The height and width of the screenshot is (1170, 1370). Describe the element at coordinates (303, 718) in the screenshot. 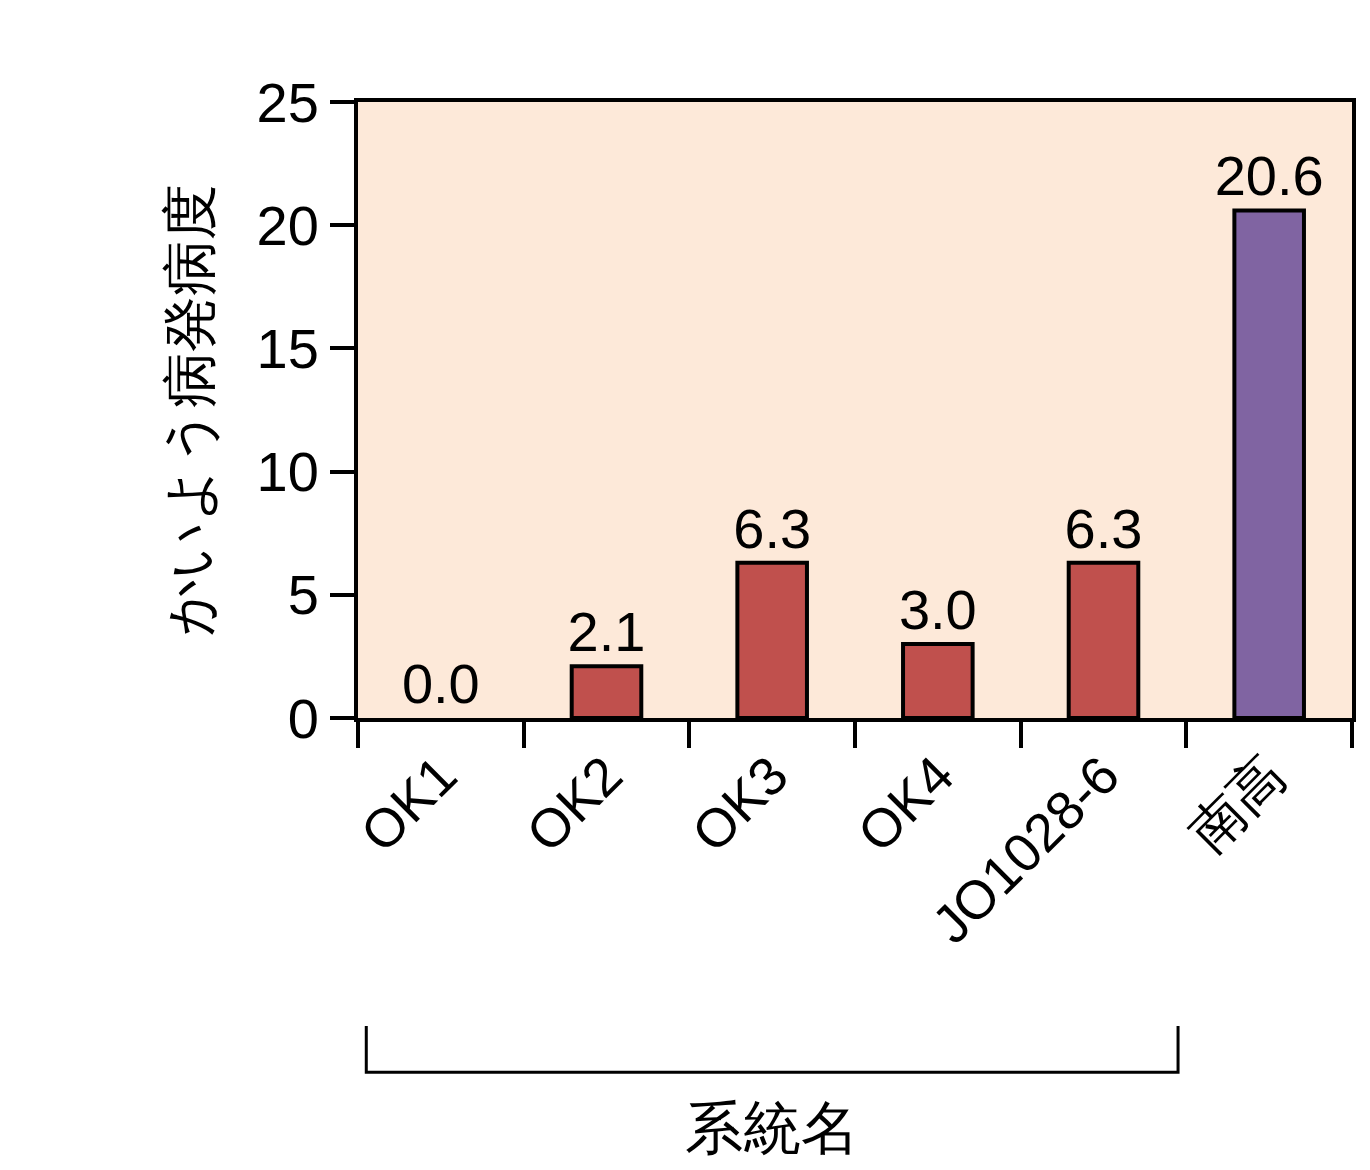

I see `y-tick-label: 0` at that location.